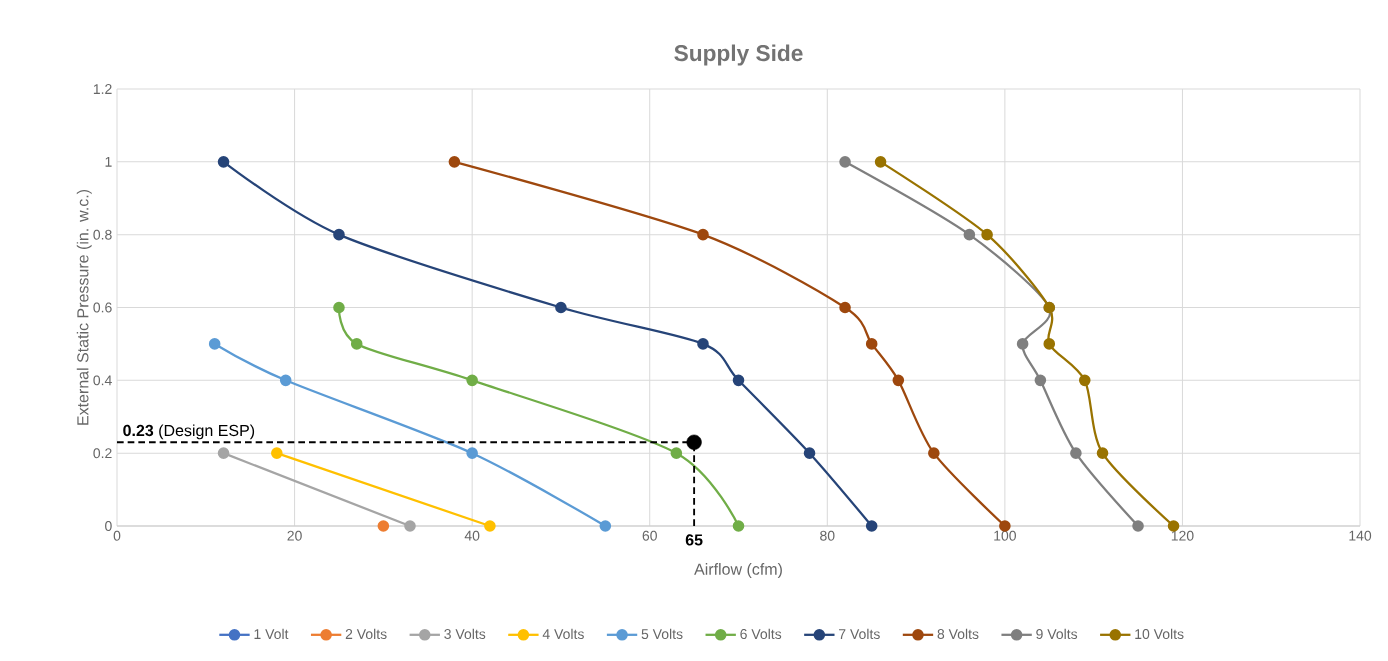 The image size is (1388, 661). I want to click on x-tick-label: 40, so click(472, 535).